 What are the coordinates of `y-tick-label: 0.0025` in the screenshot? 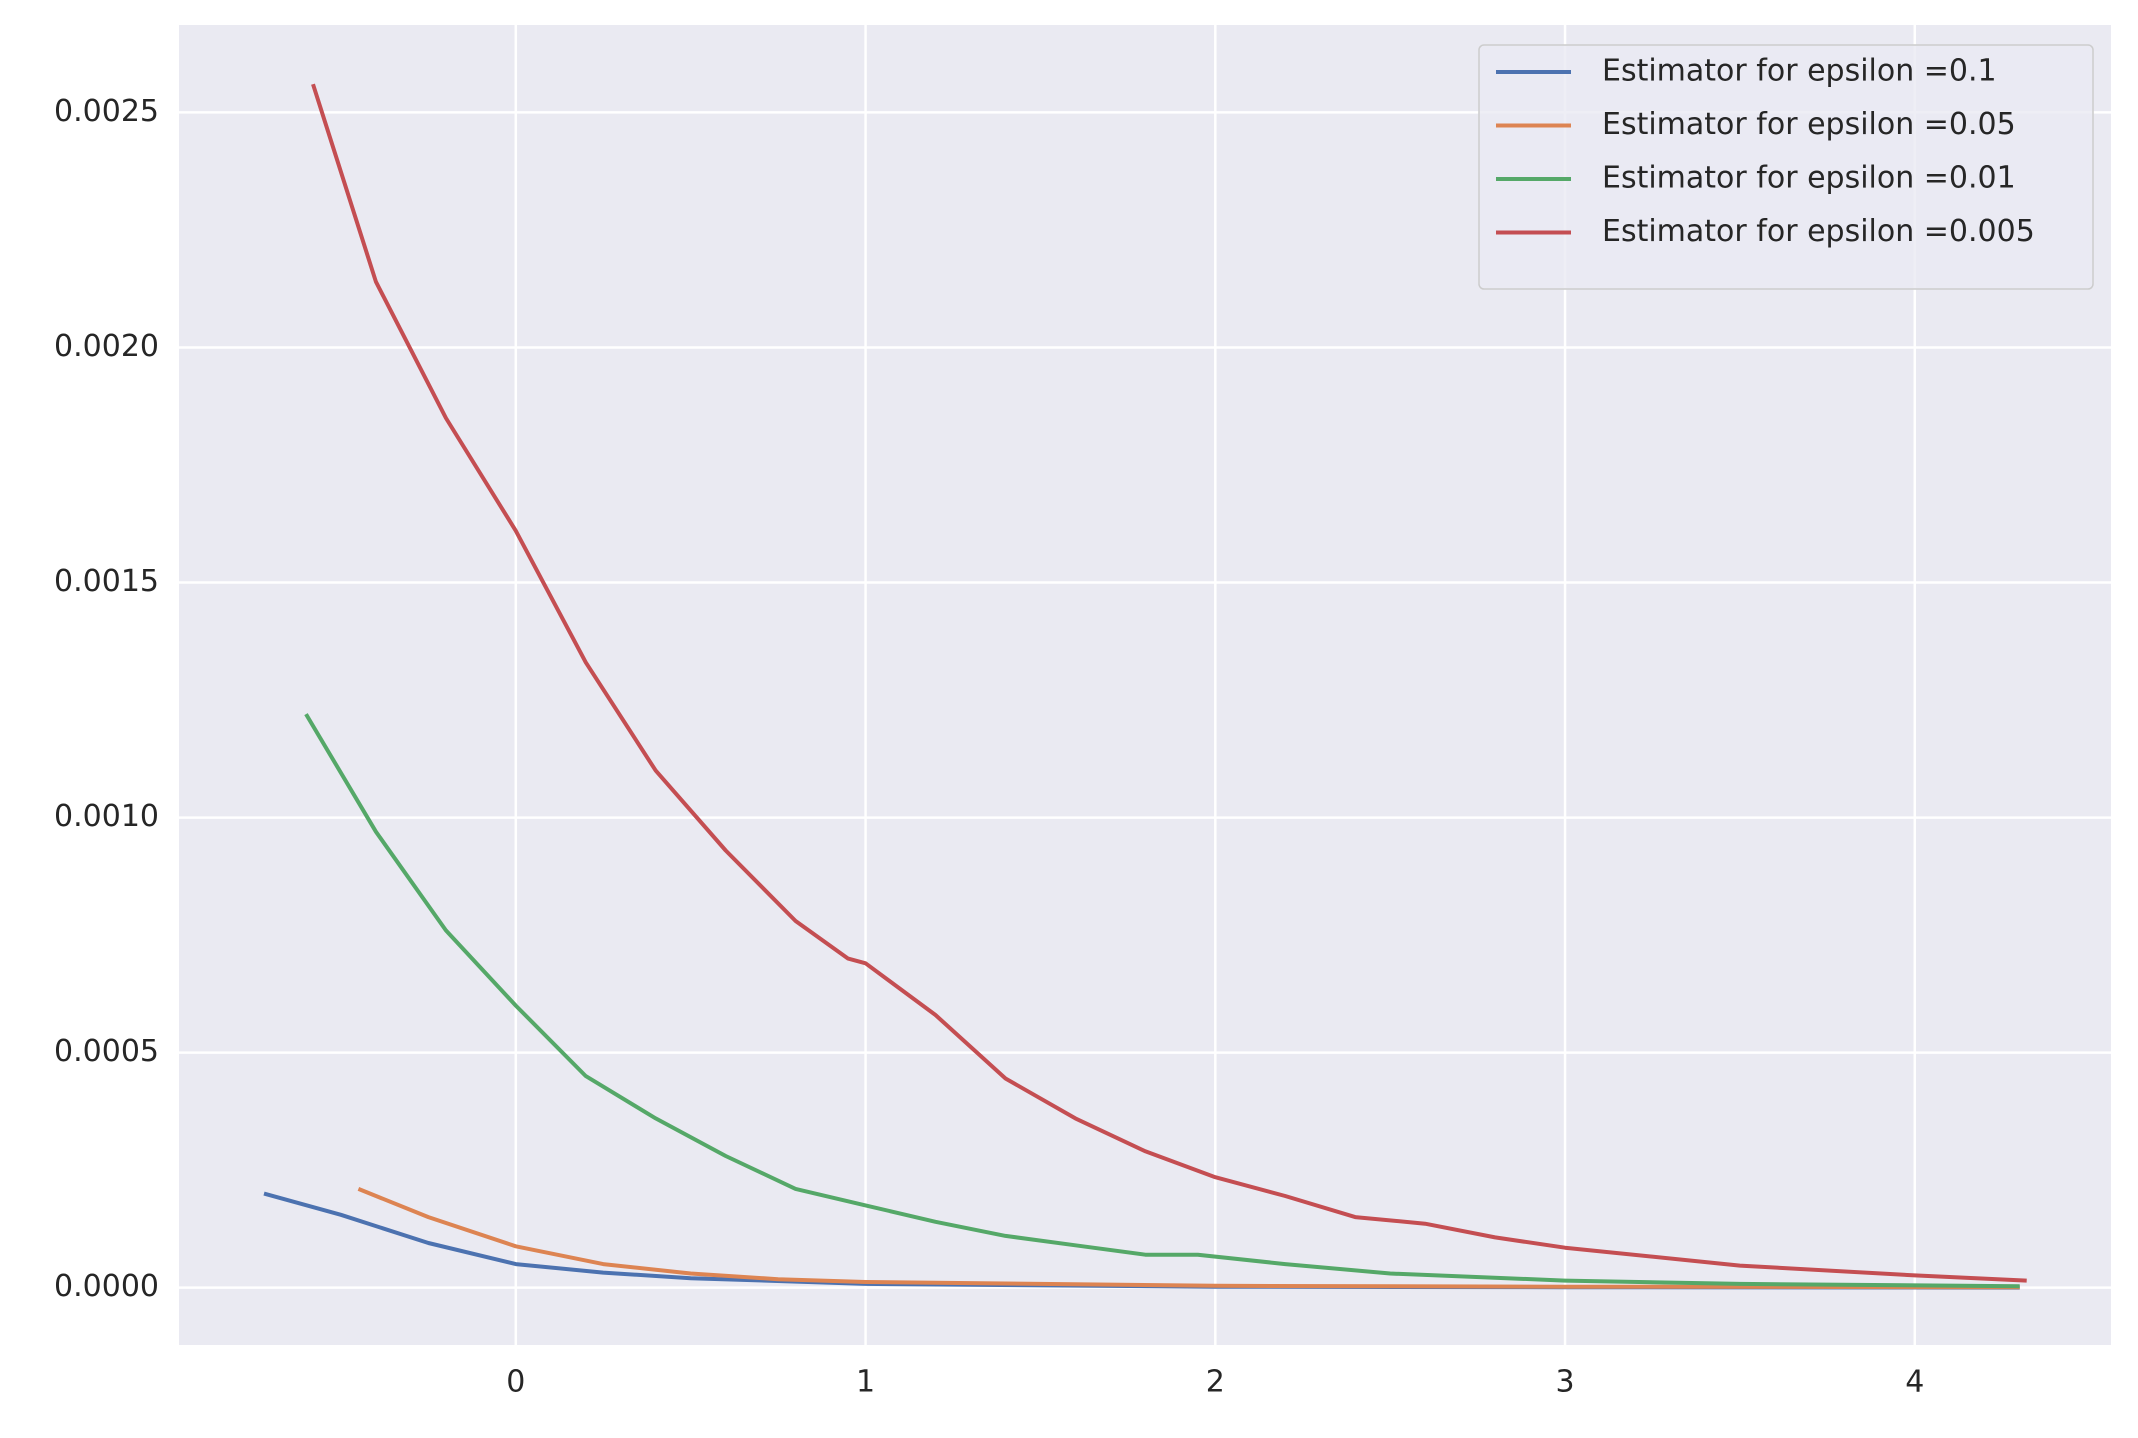 It's located at (106, 111).